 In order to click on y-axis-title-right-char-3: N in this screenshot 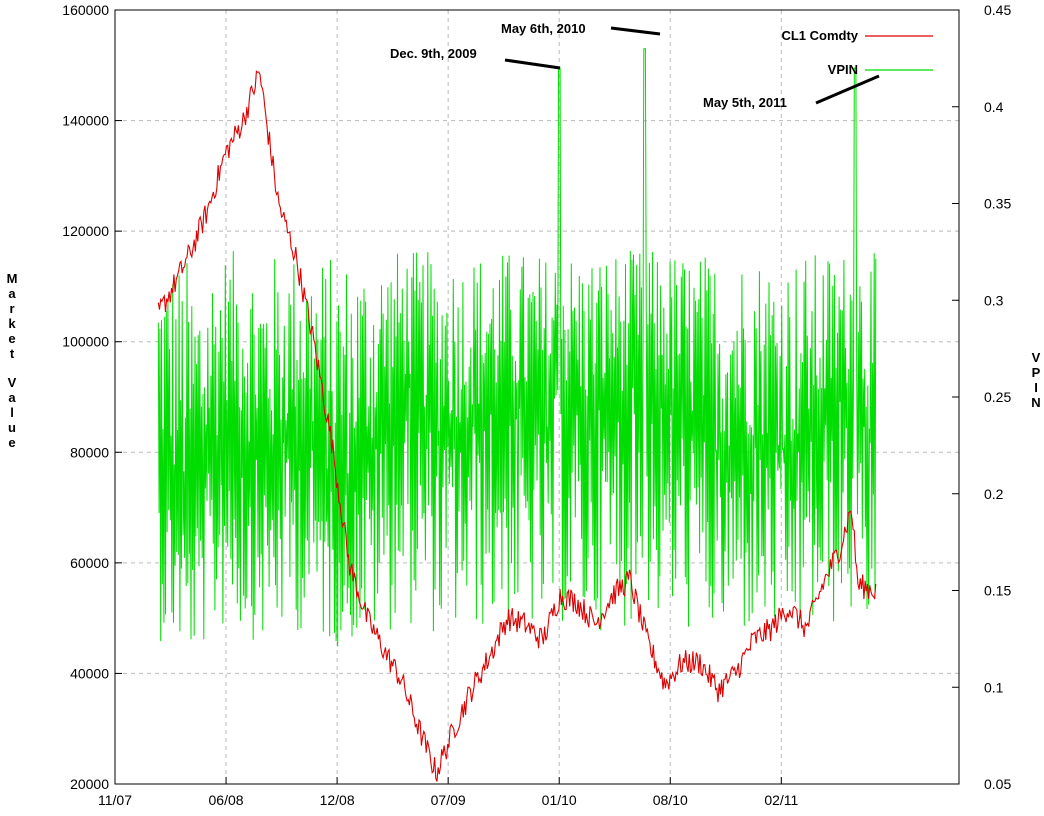, I will do `click(1035, 402)`.